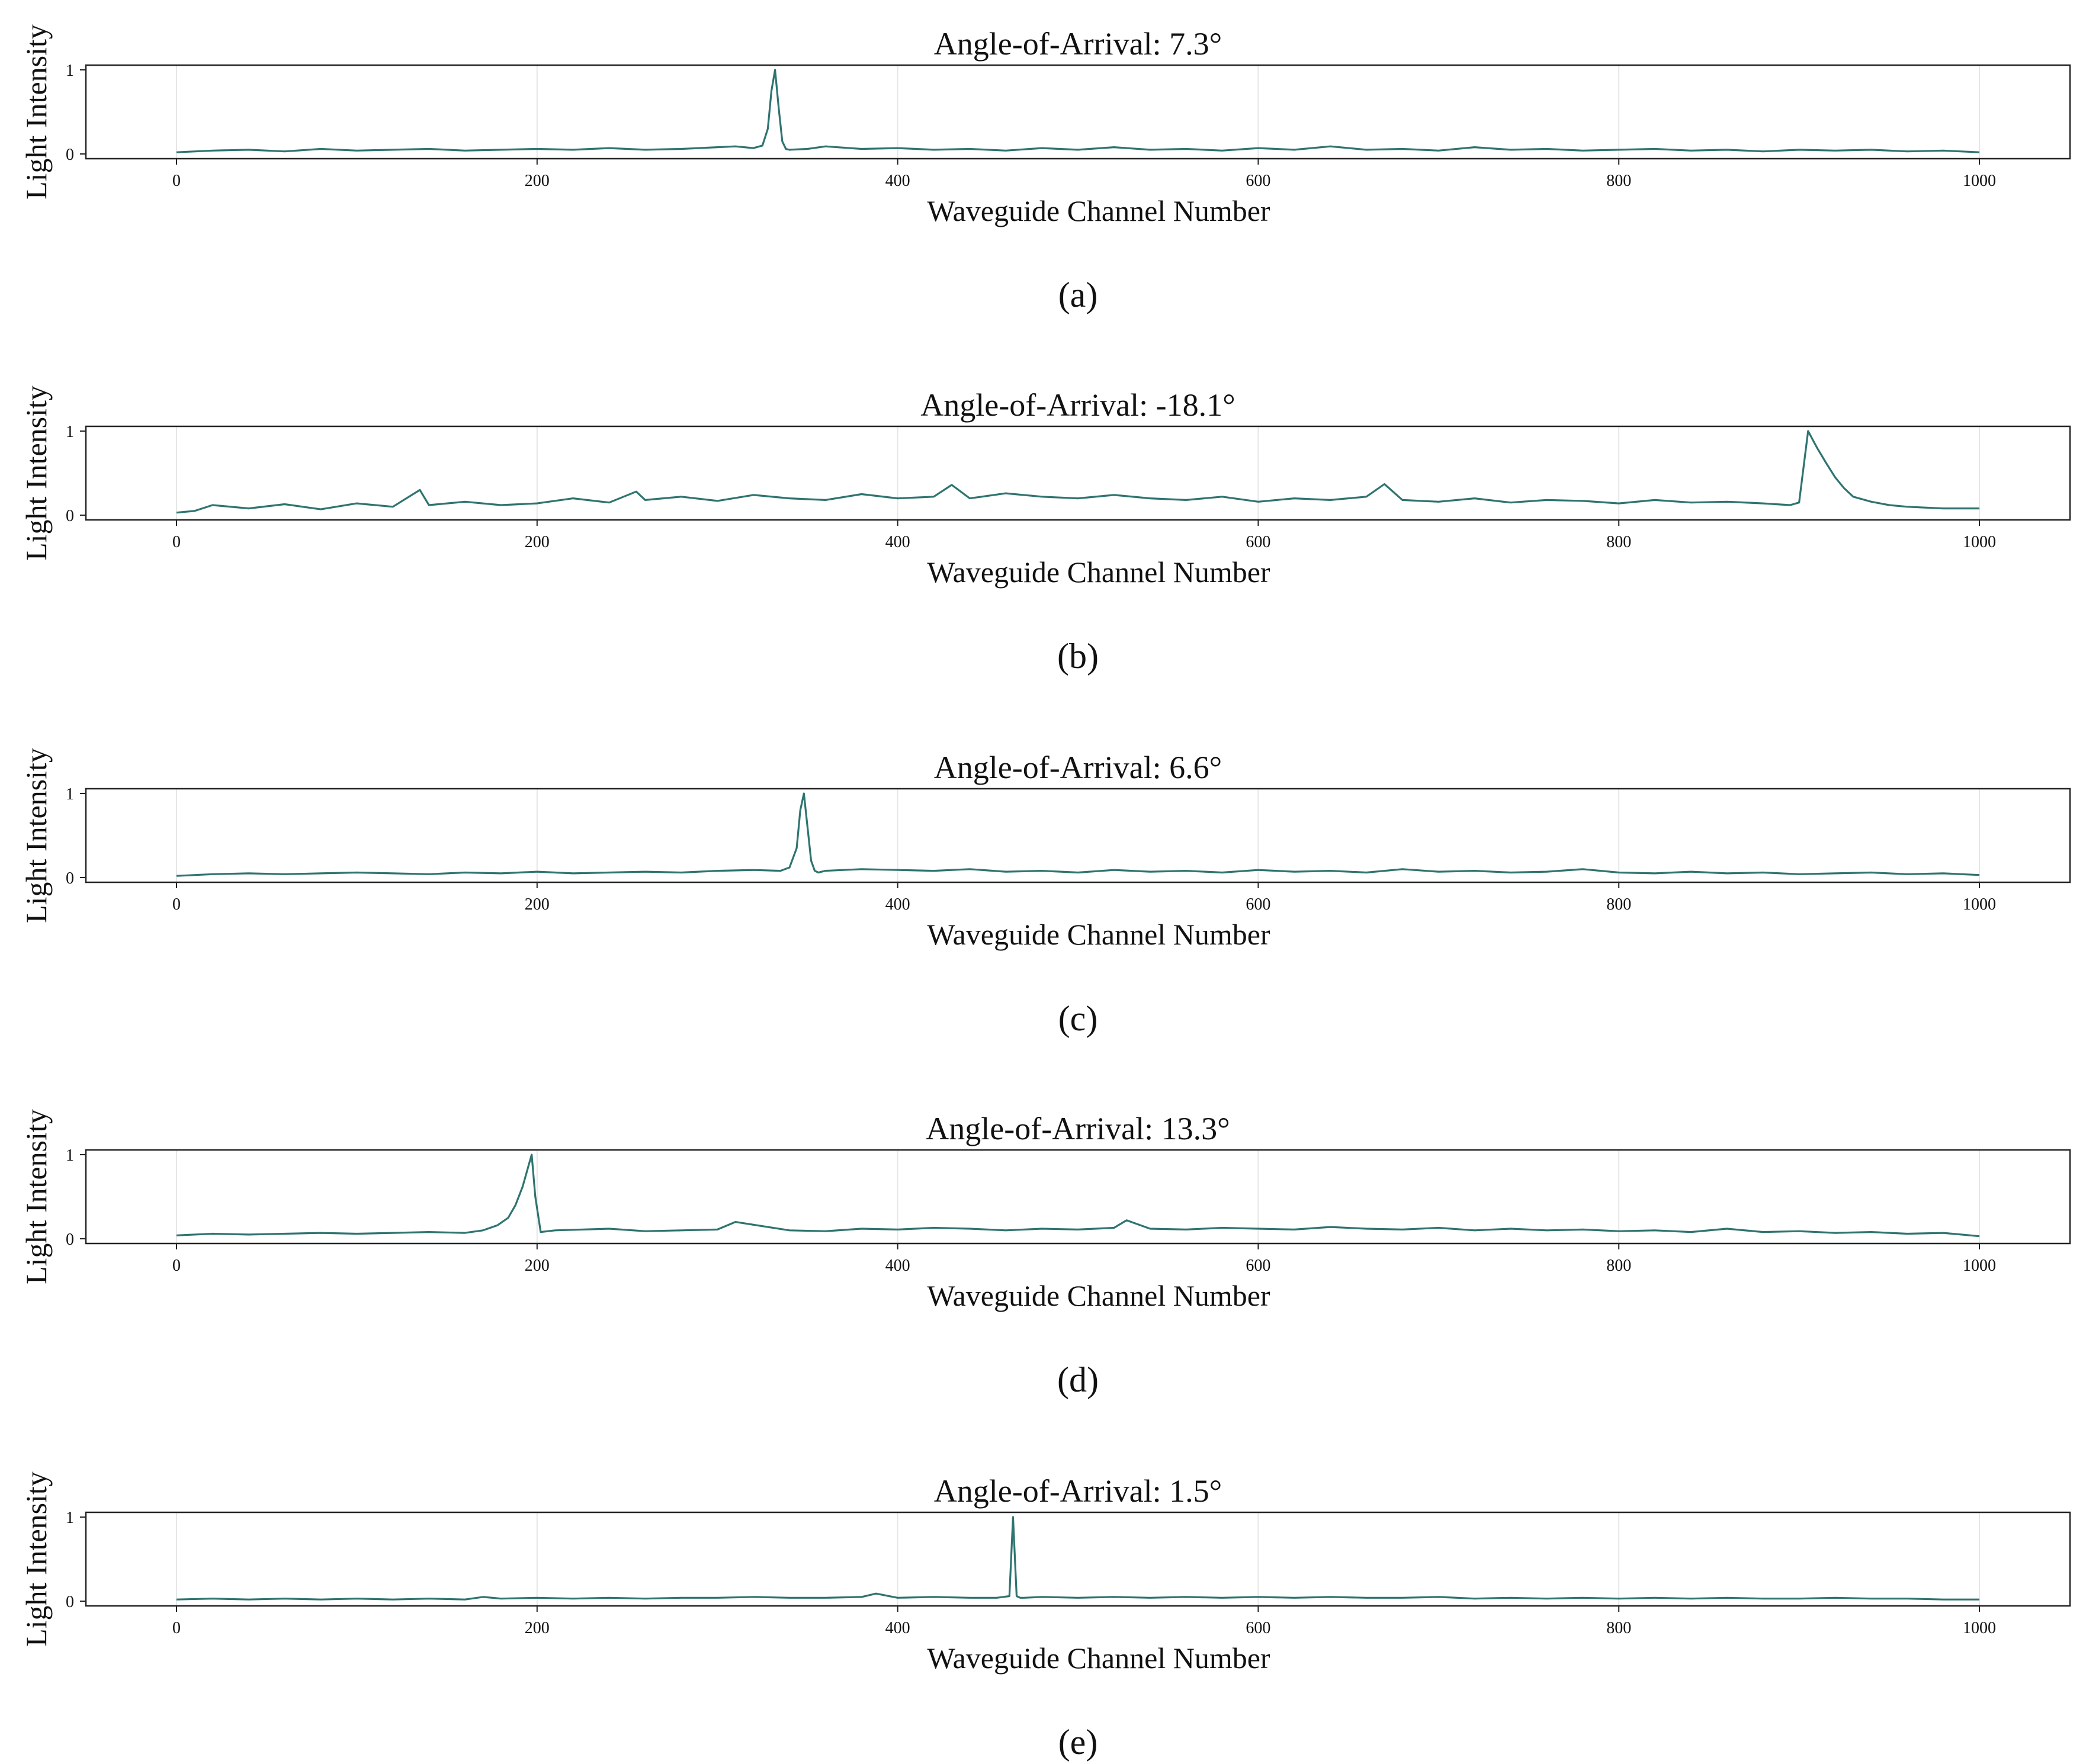 Image resolution: width=2086 pixels, height=1764 pixels. I want to click on panel-caption: (b), so click(1078, 656).